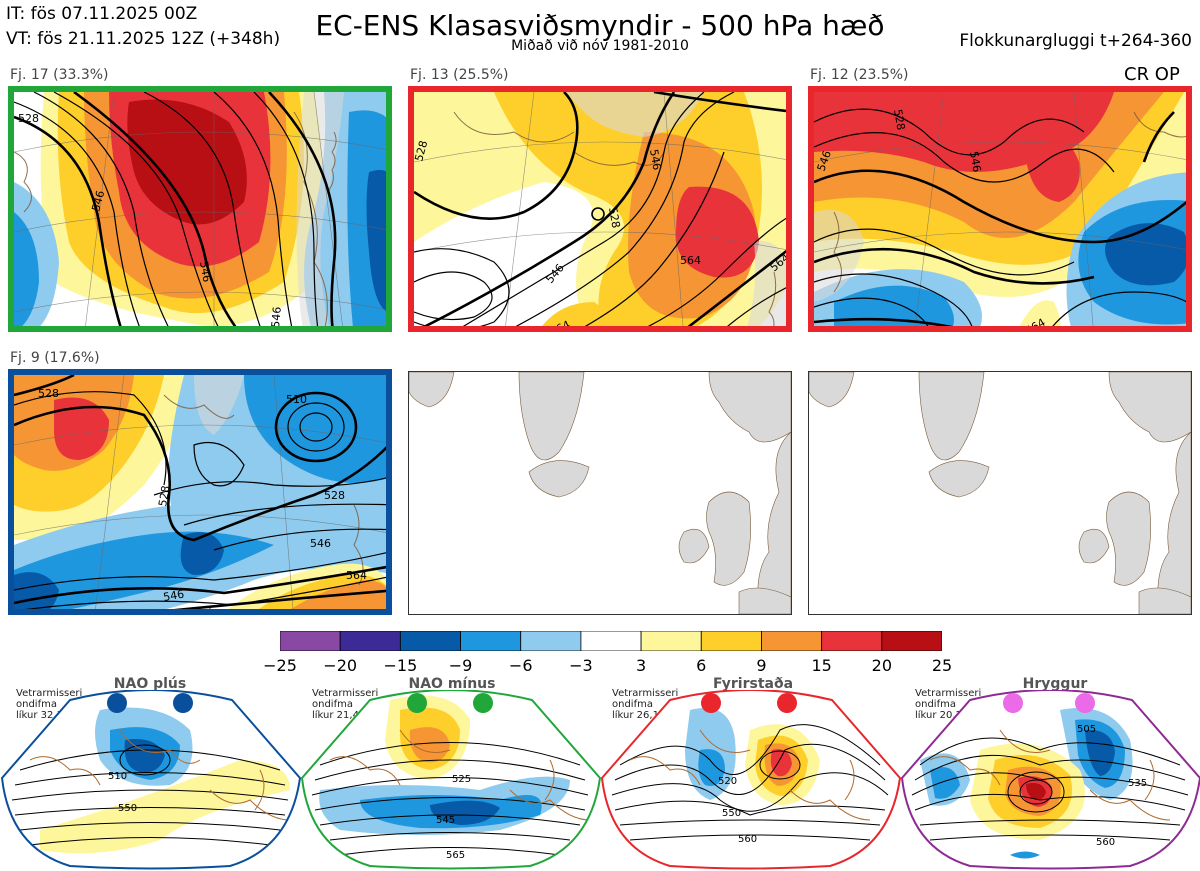  I want to click on regime-dot-nao-plus-right, so click(183, 703).